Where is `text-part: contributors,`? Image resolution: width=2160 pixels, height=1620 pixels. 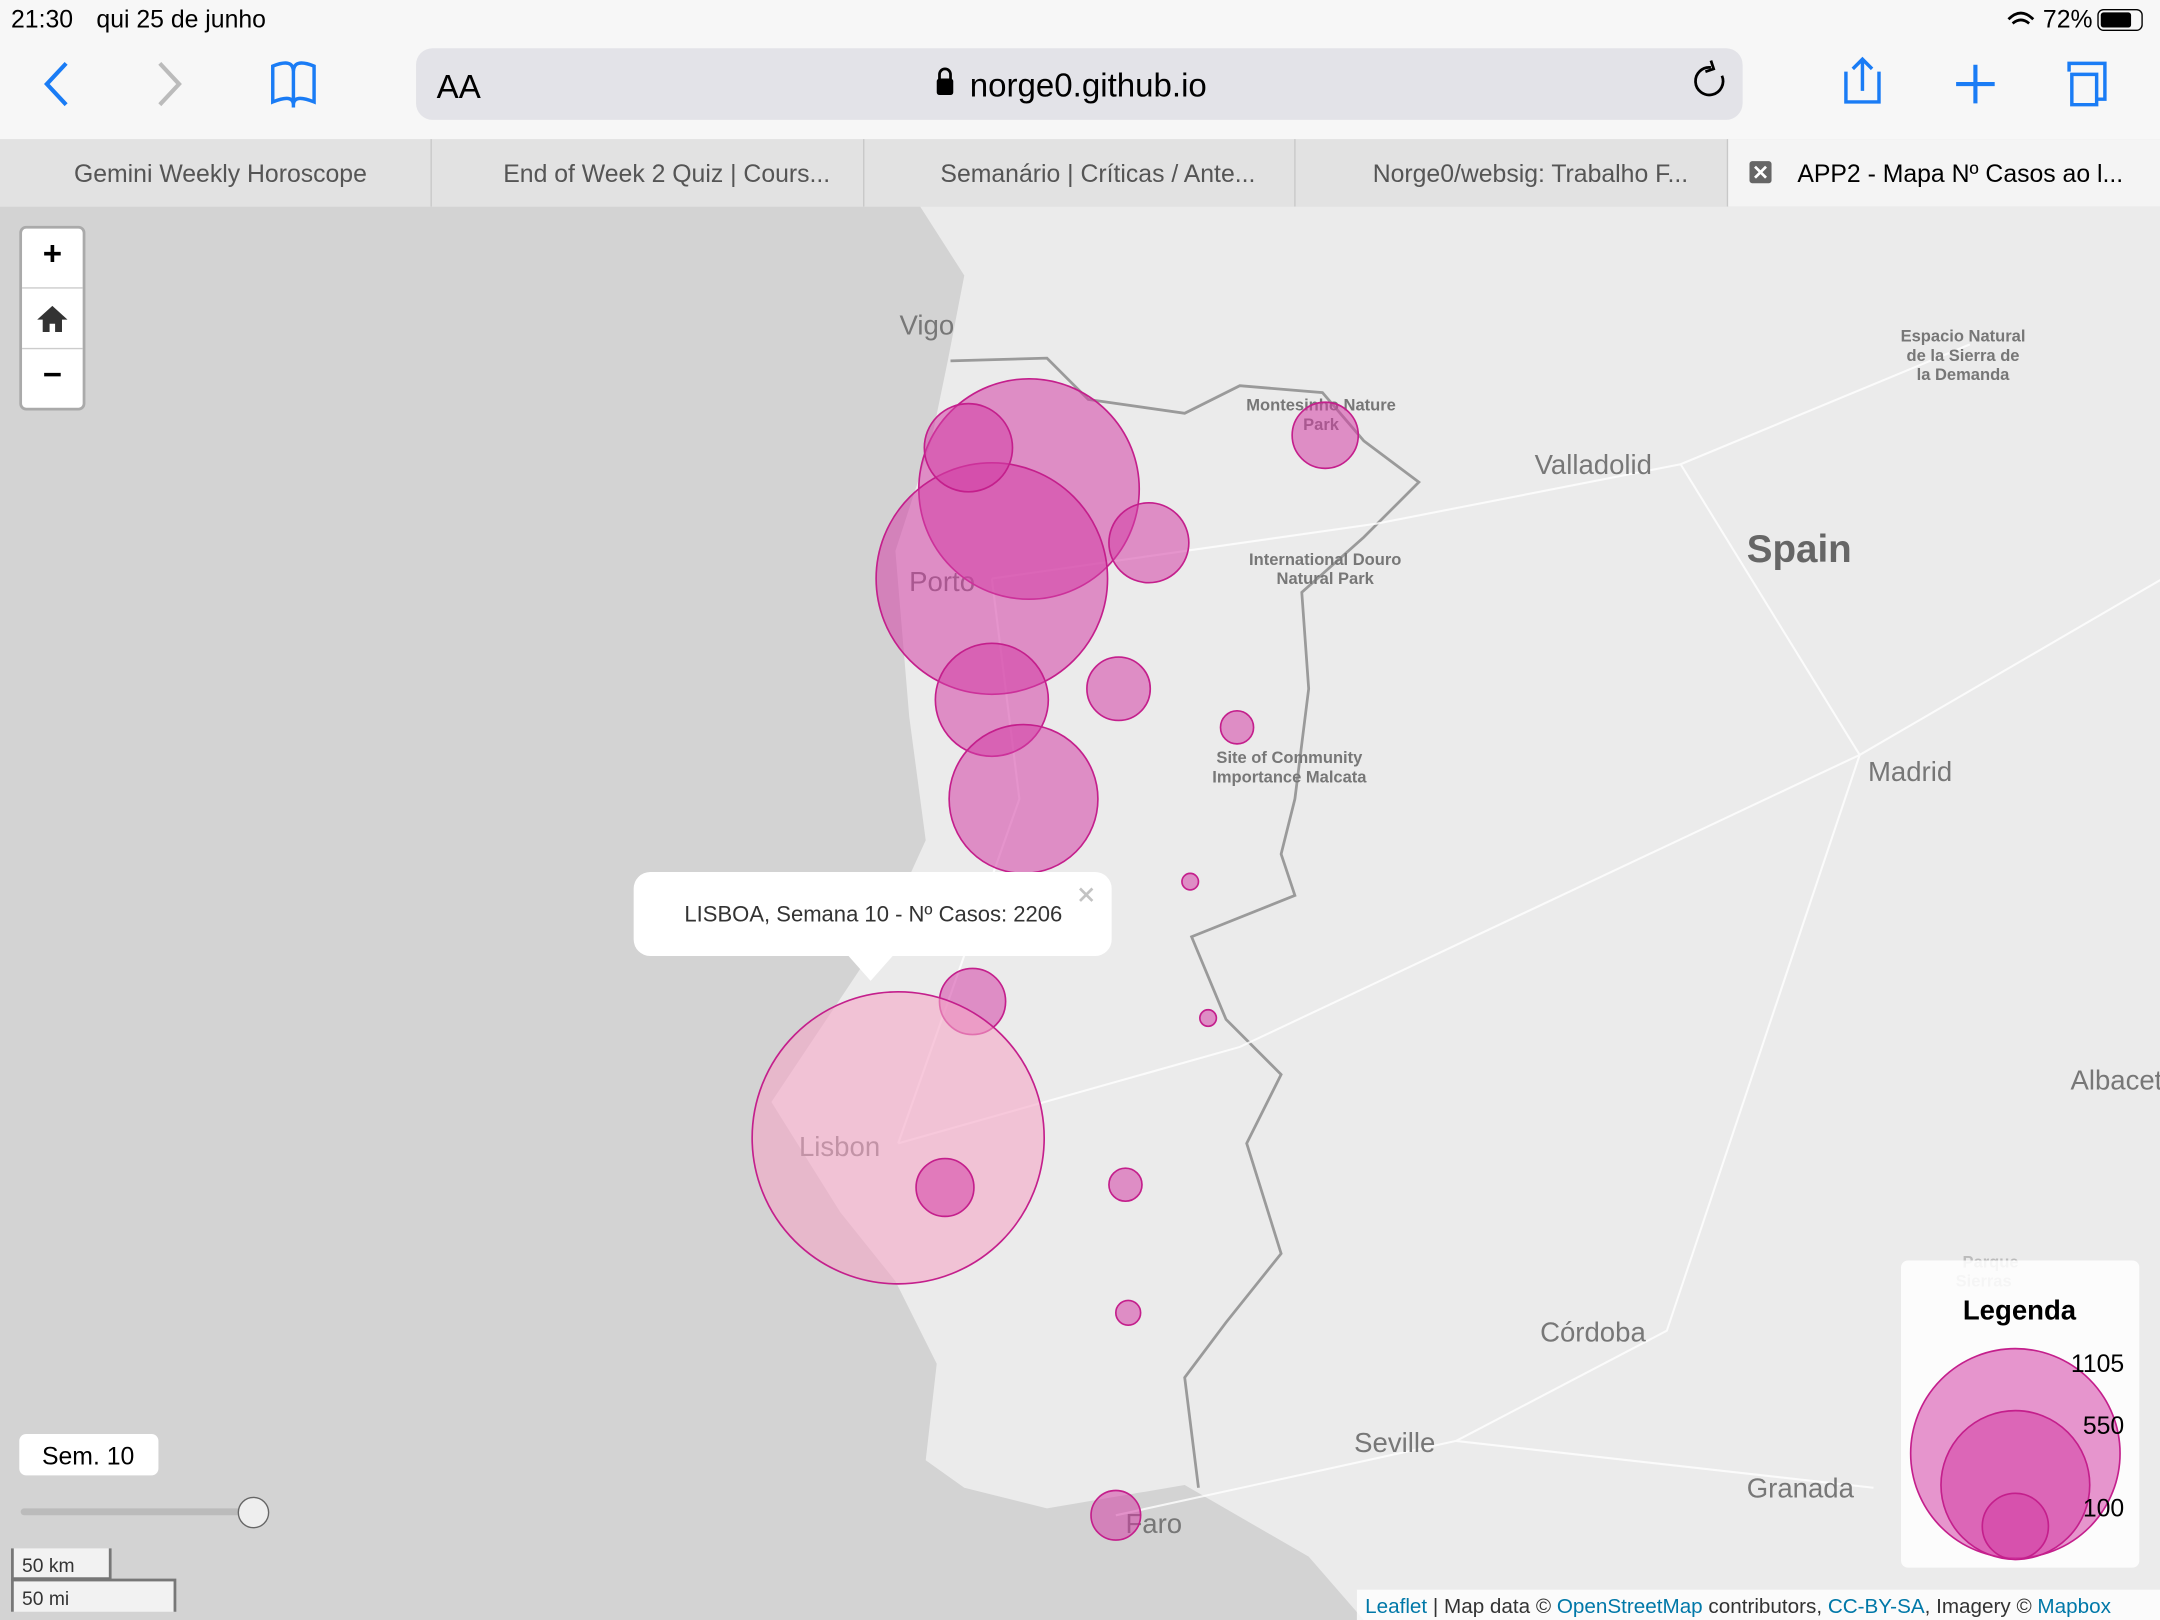
text-part: contributors, is located at coordinates (1765, 1606).